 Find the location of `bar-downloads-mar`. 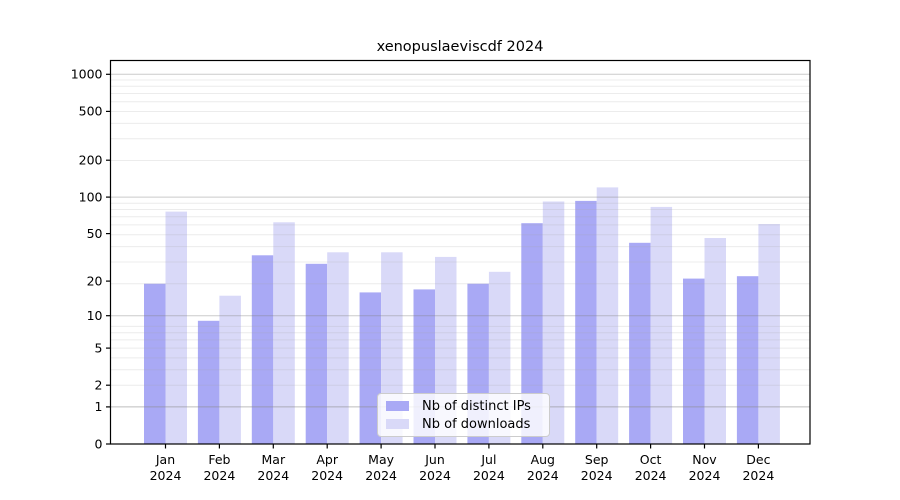

bar-downloads-mar is located at coordinates (284, 333).